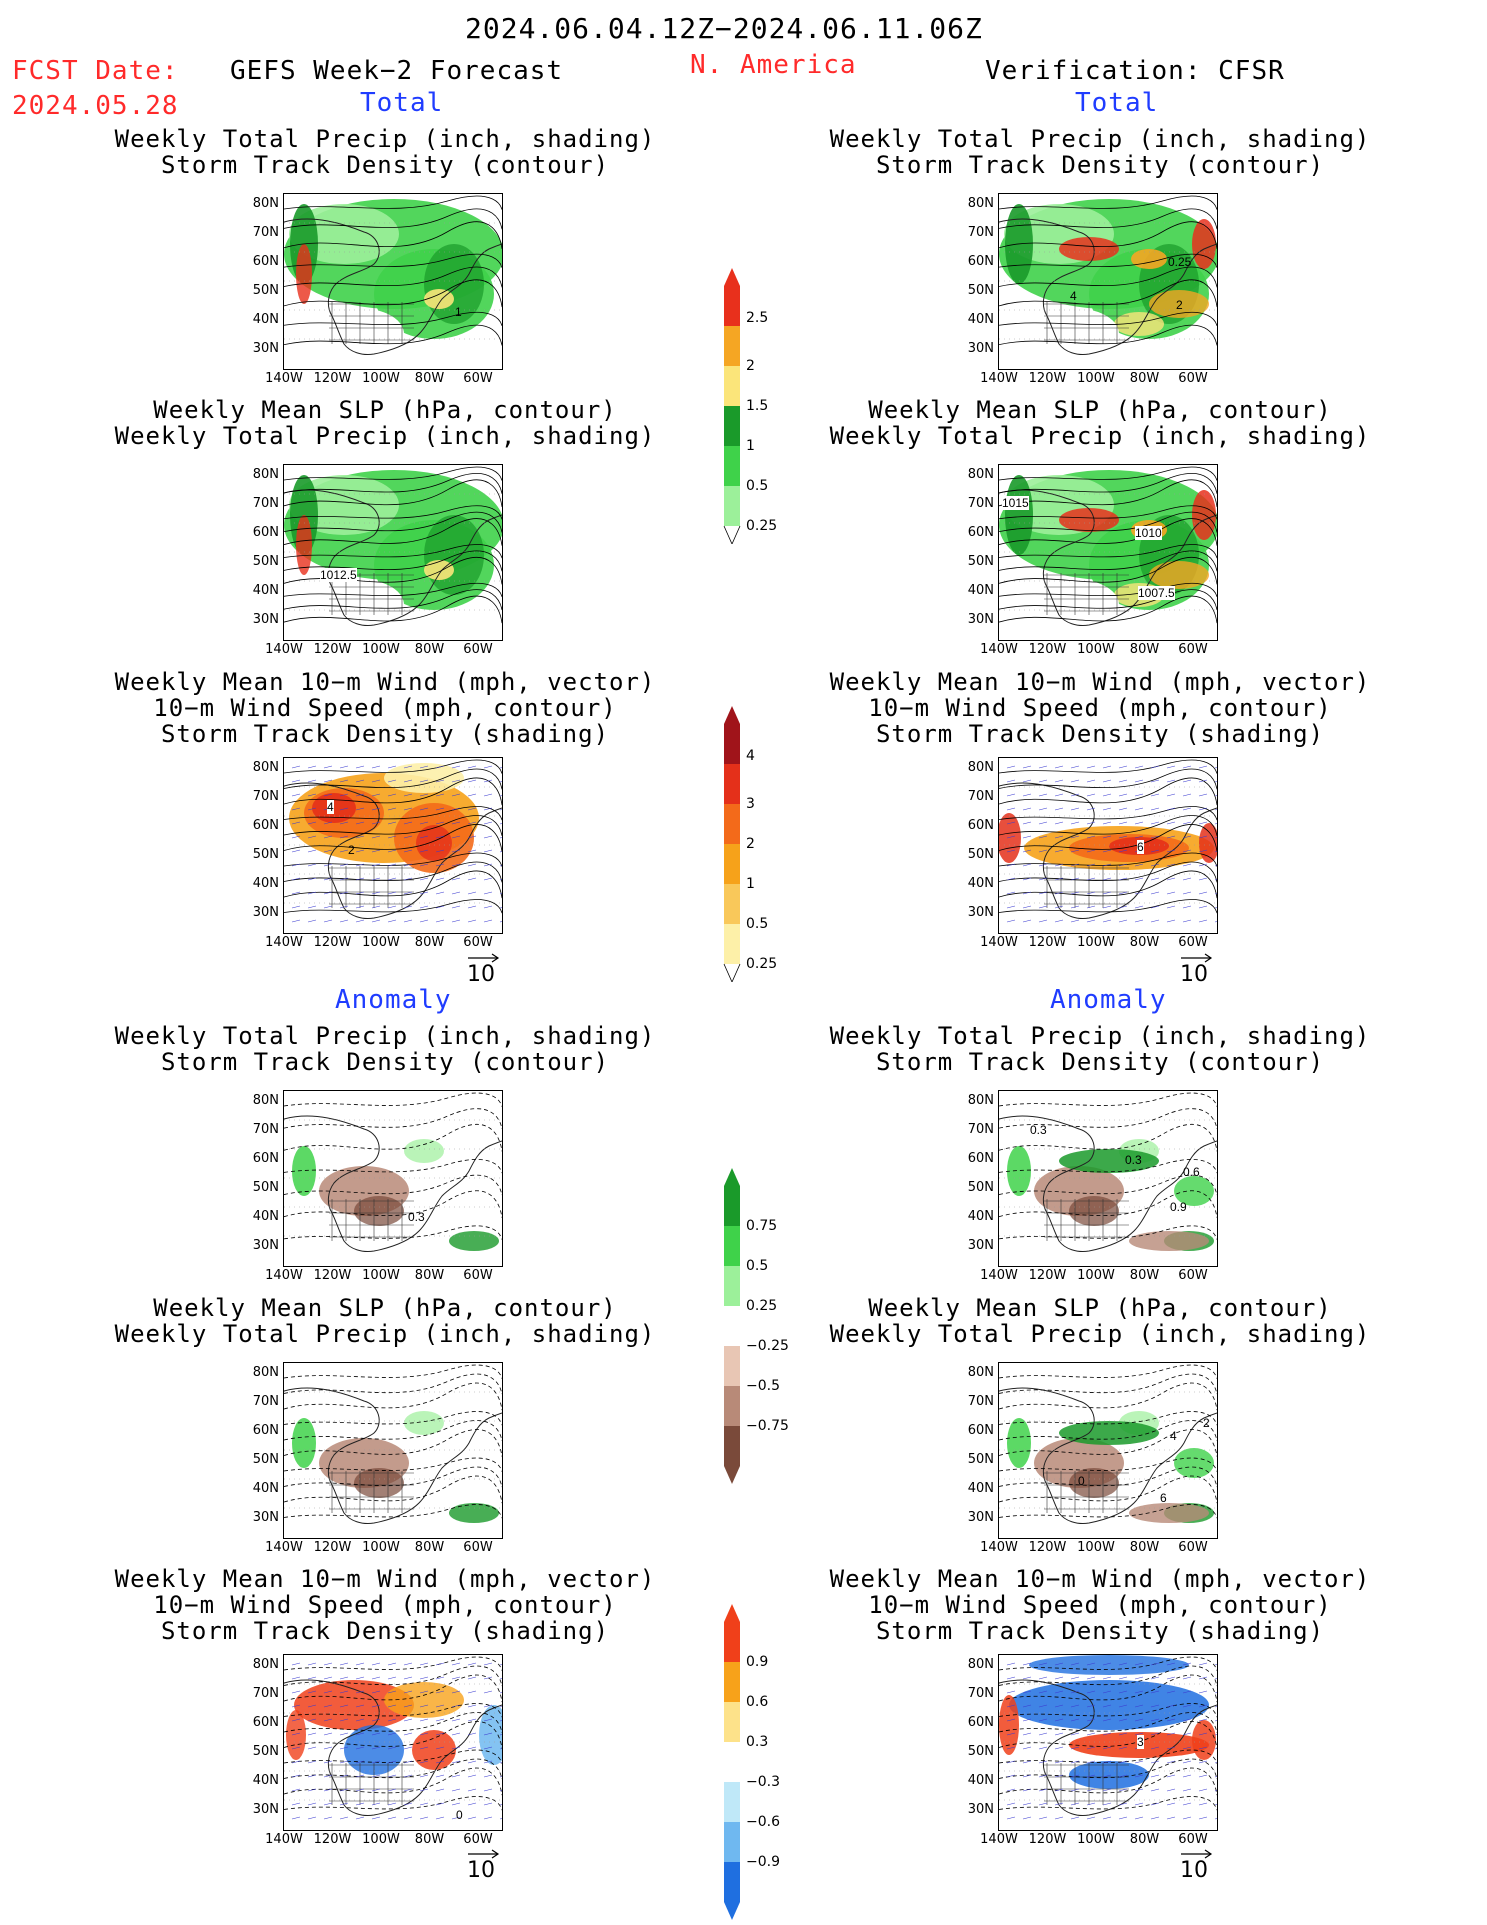 This screenshot has width=1487, height=1925. What do you see at coordinates (393, 557) in the screenshot?
I see `coastline` at bounding box center [393, 557].